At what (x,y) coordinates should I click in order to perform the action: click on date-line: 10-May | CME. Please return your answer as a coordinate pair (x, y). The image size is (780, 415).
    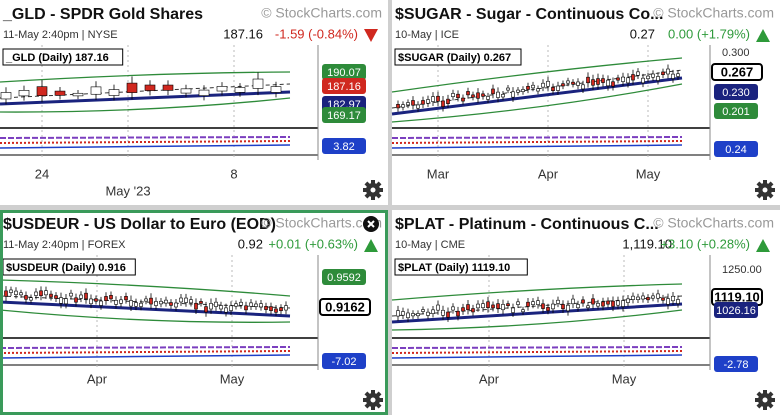
    Looking at the image, I should click on (430, 245).